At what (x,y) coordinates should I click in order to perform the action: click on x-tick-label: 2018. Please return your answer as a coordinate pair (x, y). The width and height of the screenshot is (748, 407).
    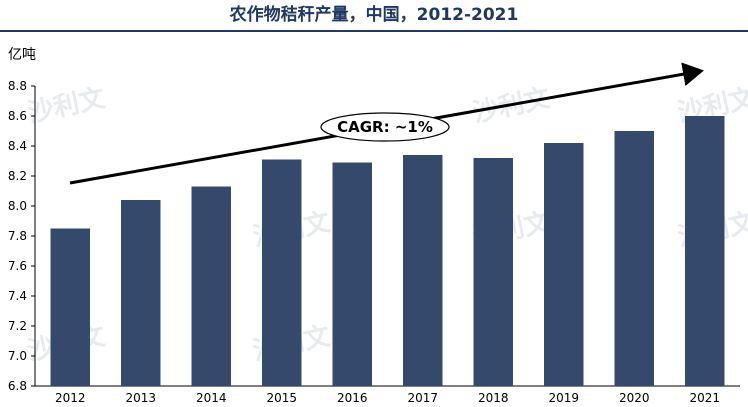
    Looking at the image, I should click on (493, 398).